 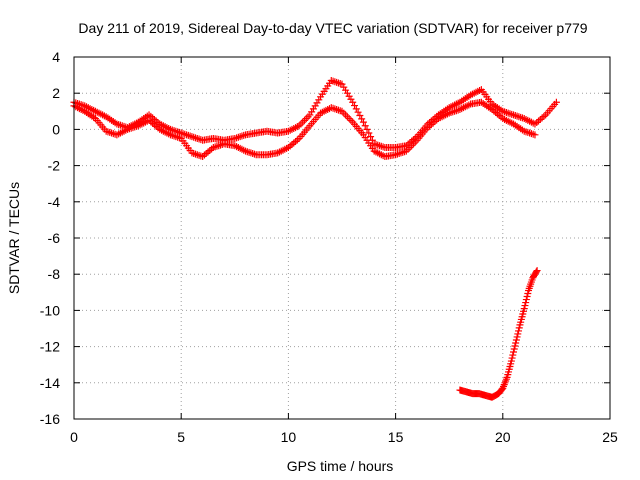 I want to click on y-tick-label: 0, so click(x=56, y=129).